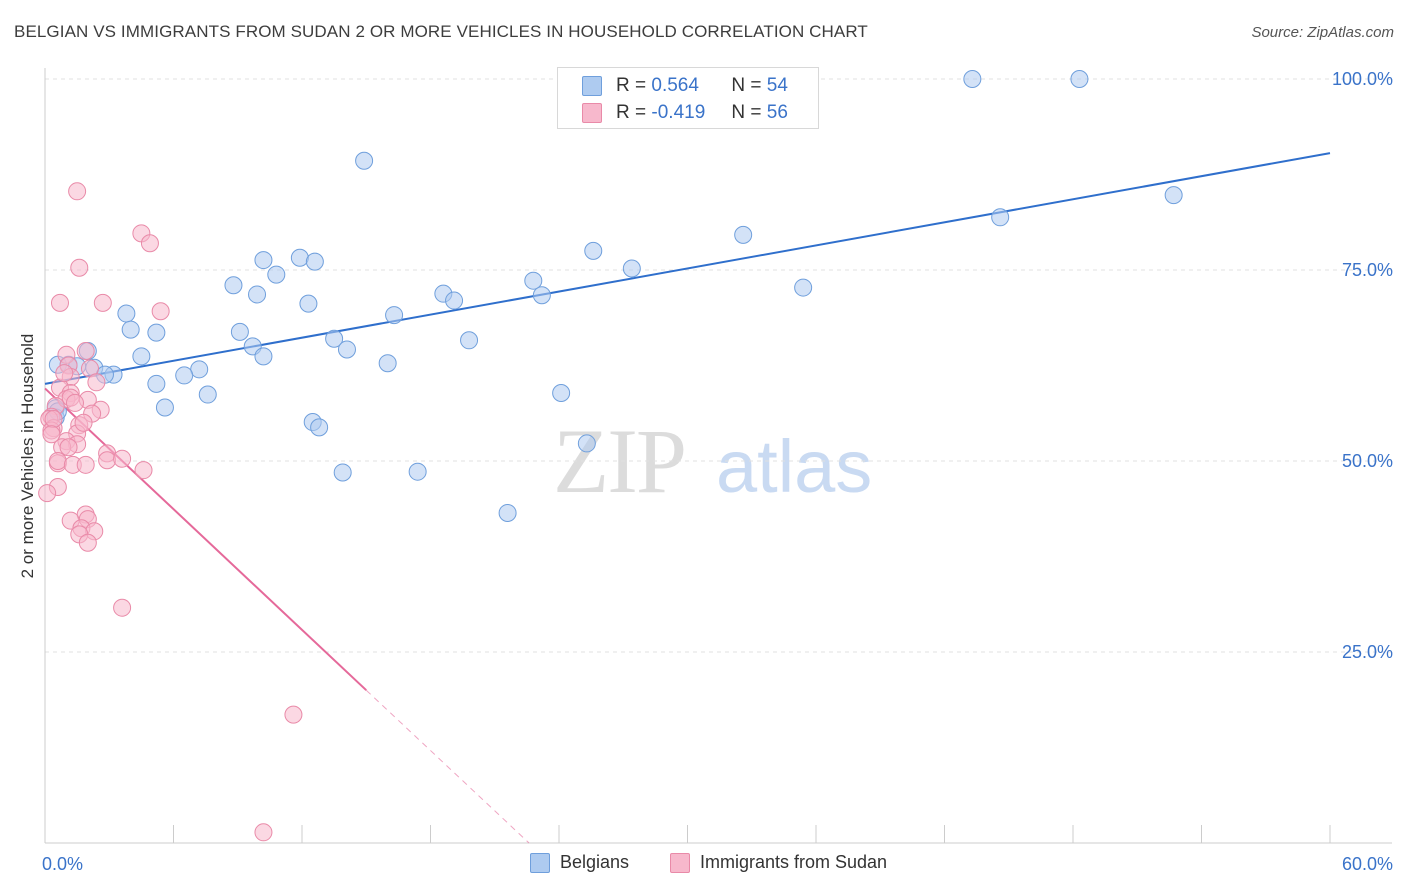 The height and width of the screenshot is (892, 1406). I want to click on y-tick-label: 75.0%, so click(1367, 270).